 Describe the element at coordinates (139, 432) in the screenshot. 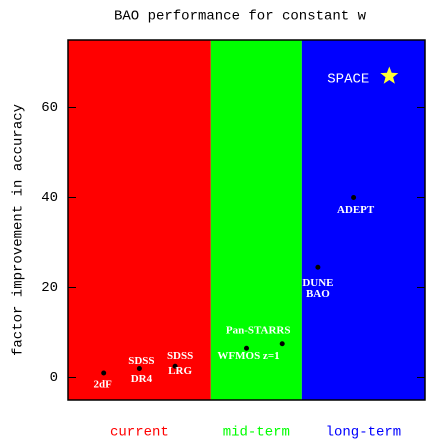

I see `region-label: current` at that location.